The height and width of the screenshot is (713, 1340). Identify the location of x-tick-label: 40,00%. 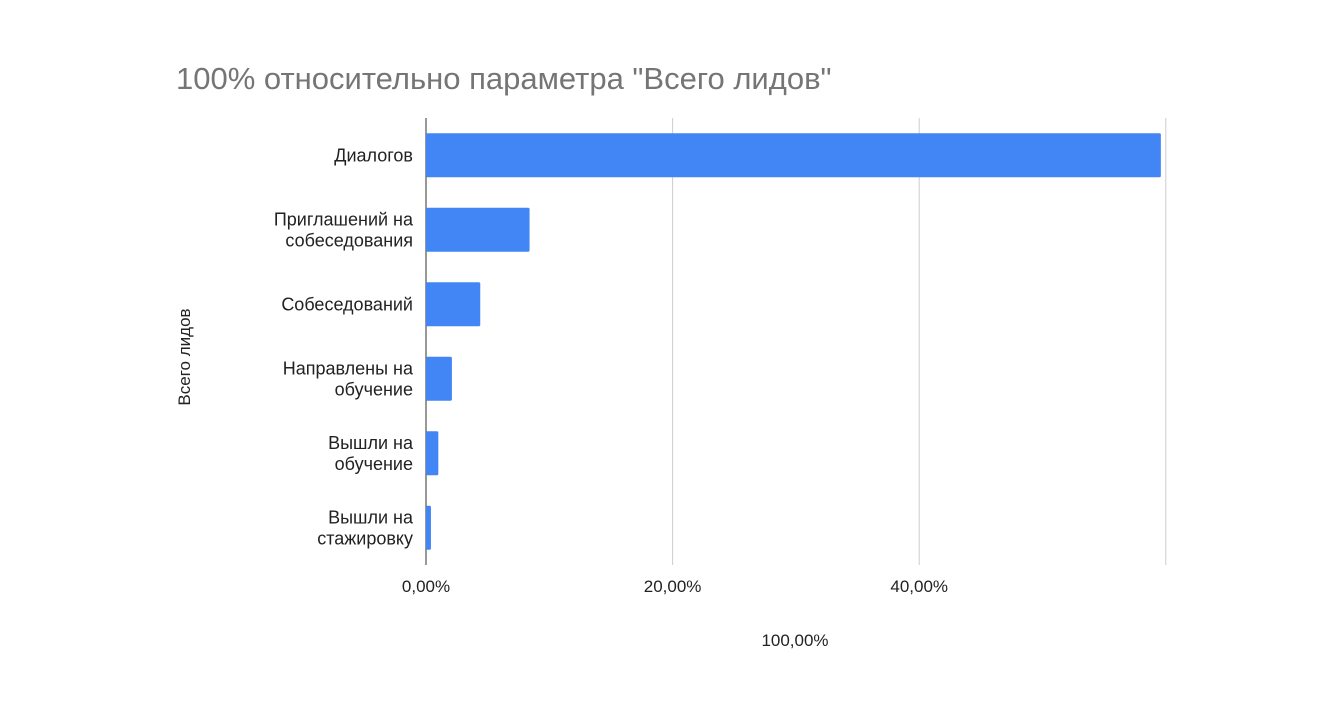
(919, 586).